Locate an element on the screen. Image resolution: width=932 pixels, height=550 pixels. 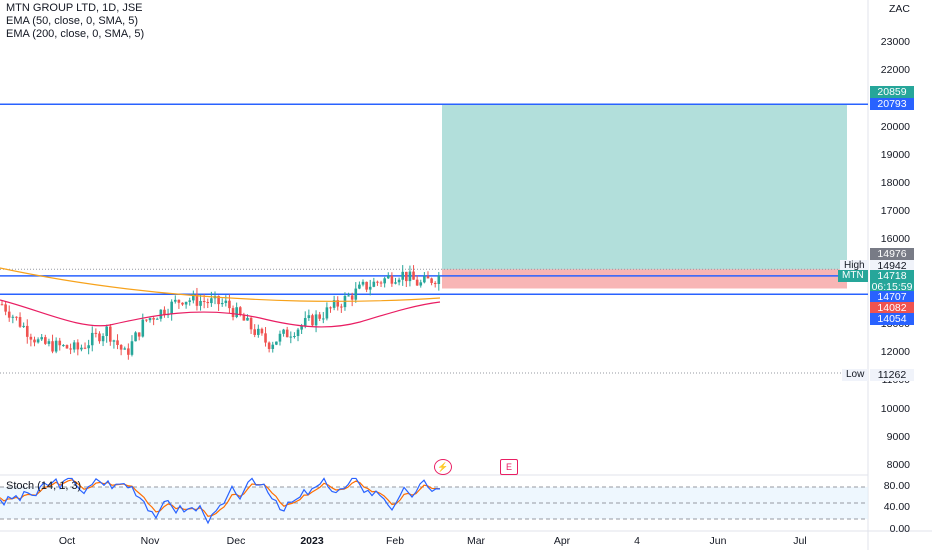
stop-badge: 14082 is located at coordinates (892, 308).